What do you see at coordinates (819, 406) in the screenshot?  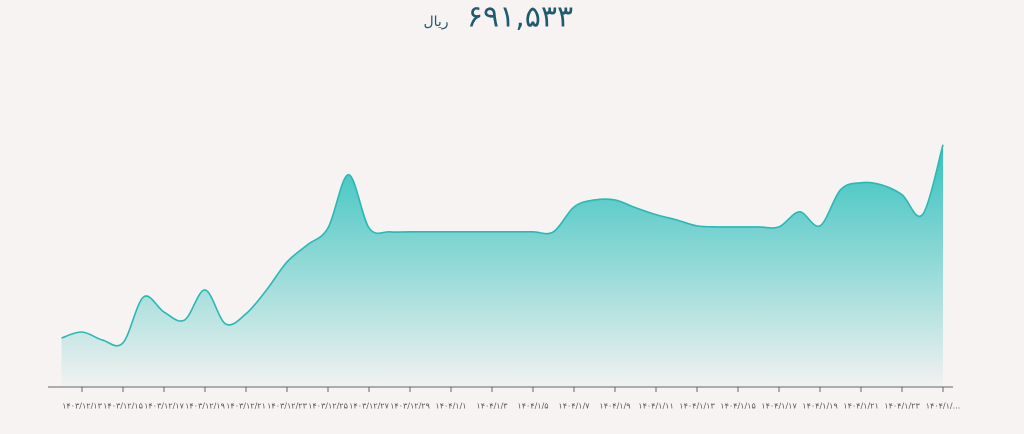 I see `x-tick-label: ۱۴۰۴/۱/۱۹` at bounding box center [819, 406].